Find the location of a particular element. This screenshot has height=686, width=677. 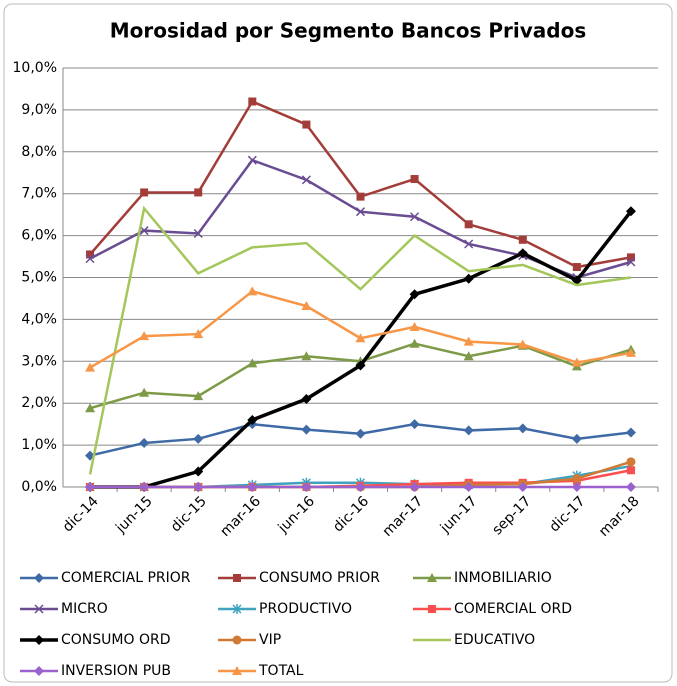

legend-label: INMOBILIARIO is located at coordinates (503, 578).